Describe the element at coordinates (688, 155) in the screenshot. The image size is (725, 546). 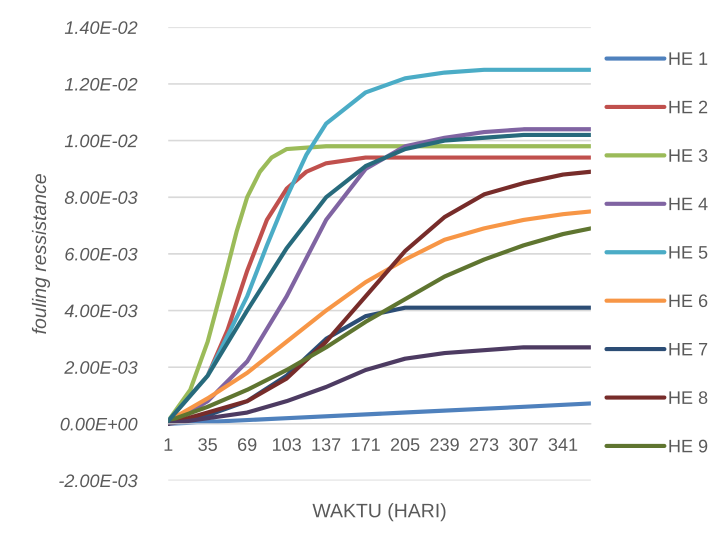
I see `legend-label: HE 3` at that location.